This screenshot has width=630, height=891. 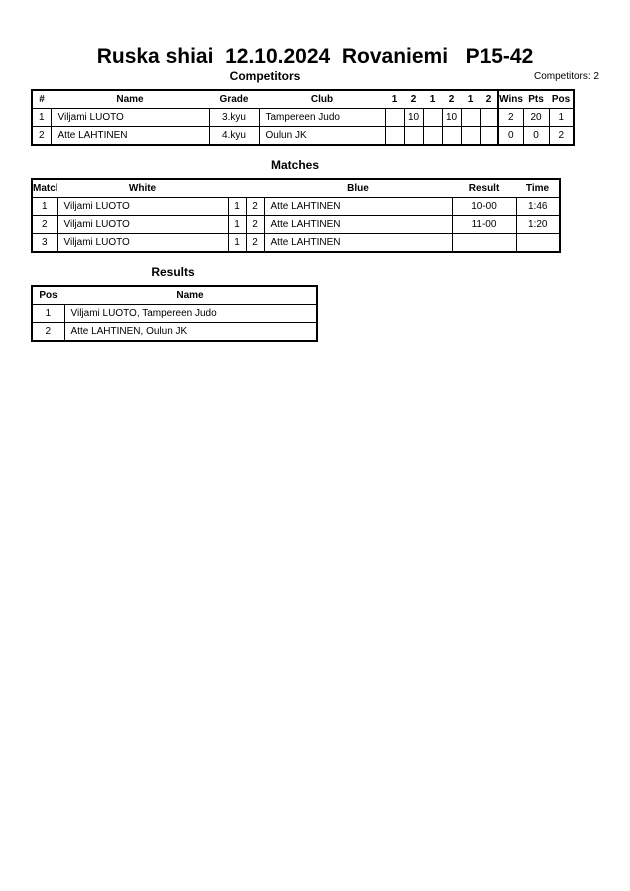 I want to click on table-cell: Oulun JK, so click(x=322, y=136).